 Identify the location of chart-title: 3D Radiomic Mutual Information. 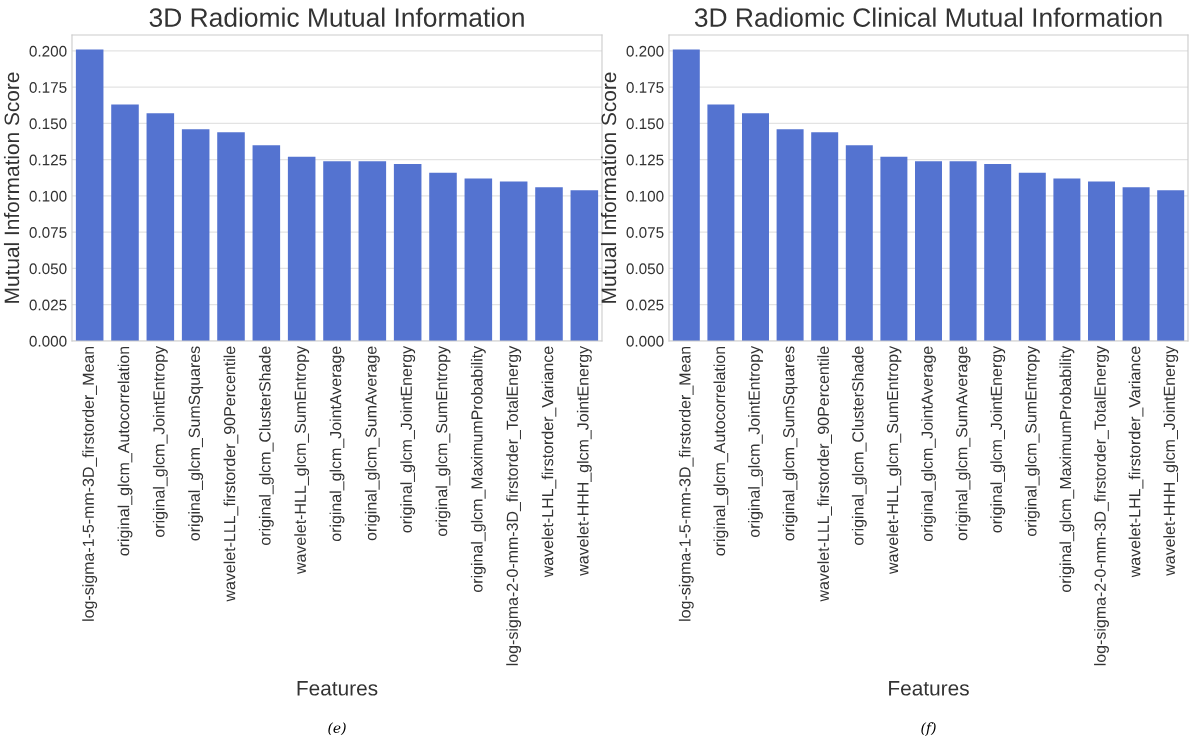
(336, 17).